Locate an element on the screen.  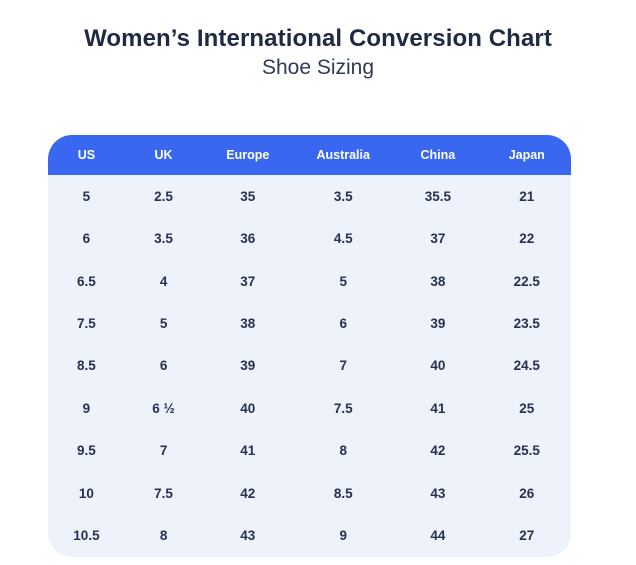
table-cell: 9.5 is located at coordinates (86, 451).